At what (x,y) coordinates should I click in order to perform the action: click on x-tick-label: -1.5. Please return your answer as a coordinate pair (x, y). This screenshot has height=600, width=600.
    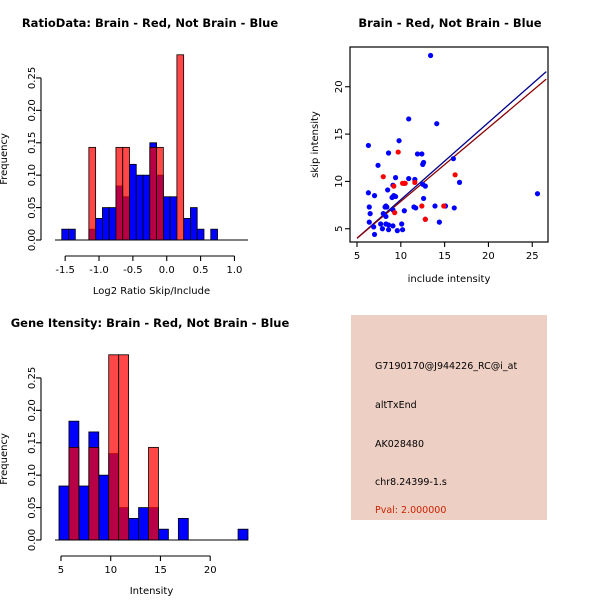
    Looking at the image, I should click on (65, 270).